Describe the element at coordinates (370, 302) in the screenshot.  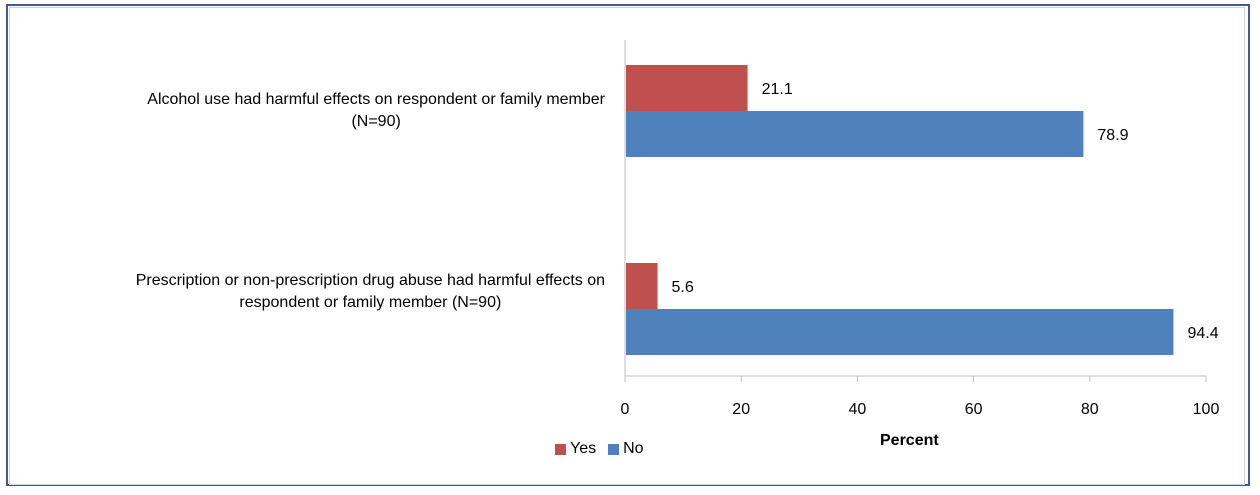
I see `category-label-line: respondent or family member (N=90)` at that location.